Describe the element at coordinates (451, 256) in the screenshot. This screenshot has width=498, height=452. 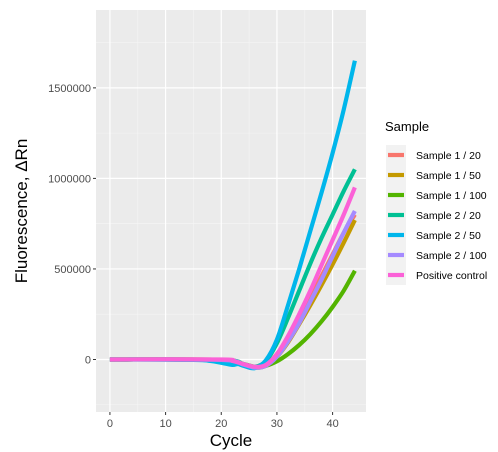
I see `legend-label: Sample 2 / 100` at that location.